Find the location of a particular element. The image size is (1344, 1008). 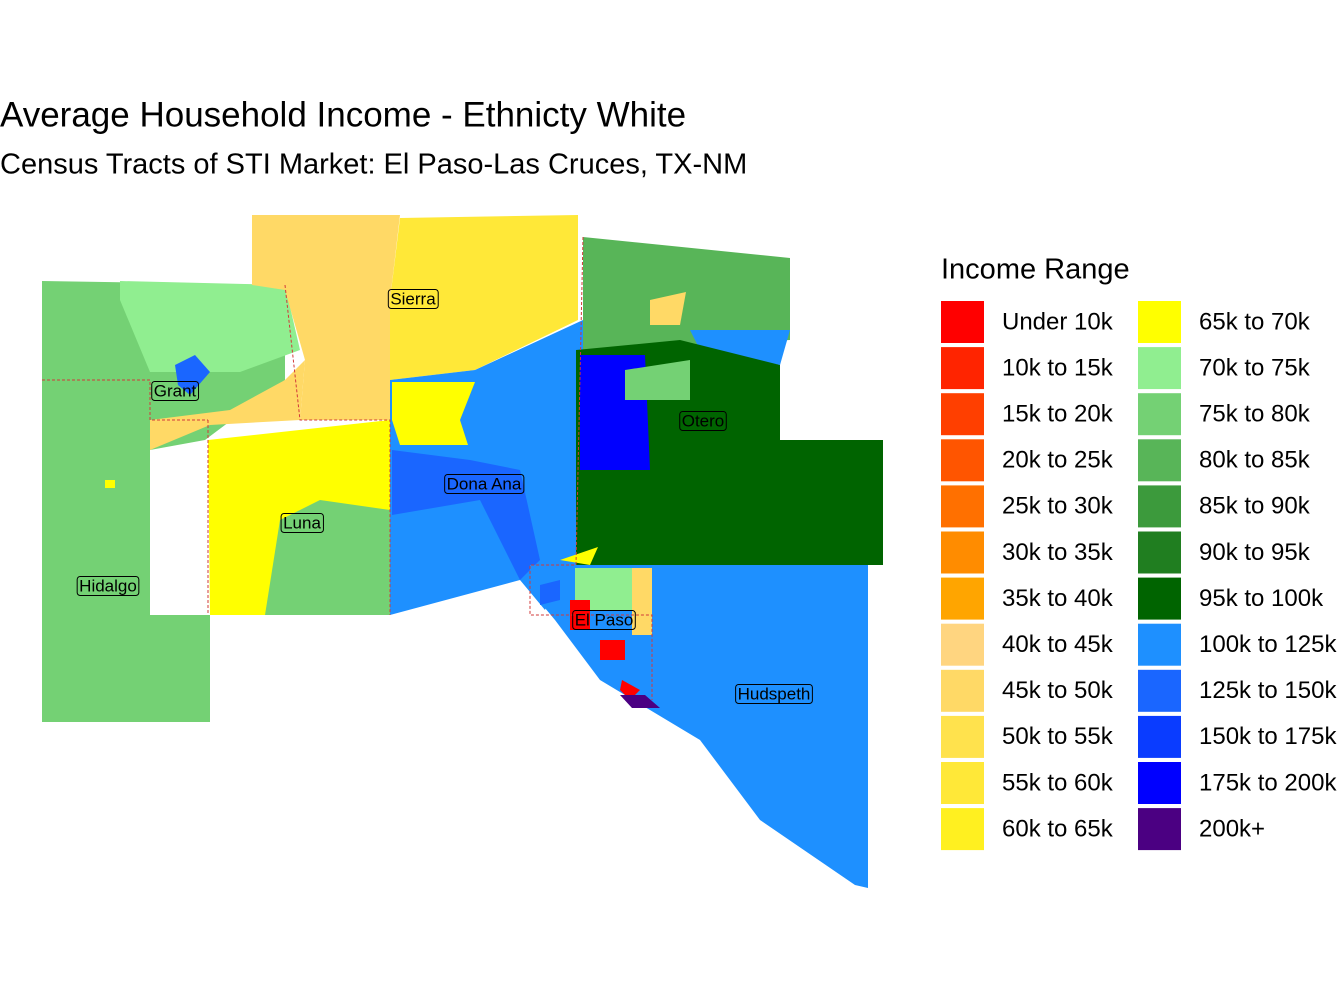

legend-label: 40k to 45k is located at coordinates (1058, 644).